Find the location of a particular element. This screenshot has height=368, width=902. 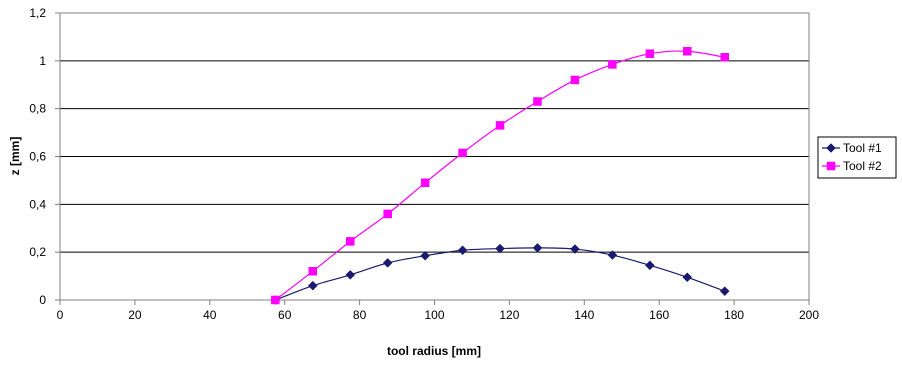

legend-label: Tool #1 is located at coordinates (862, 148).